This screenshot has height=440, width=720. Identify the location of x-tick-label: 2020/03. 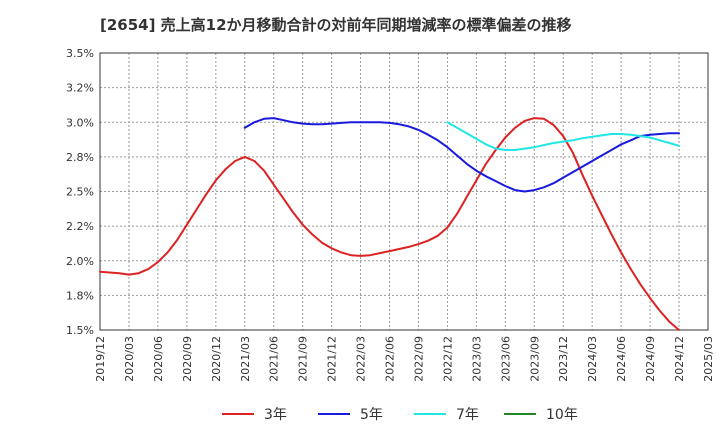
(129, 359).